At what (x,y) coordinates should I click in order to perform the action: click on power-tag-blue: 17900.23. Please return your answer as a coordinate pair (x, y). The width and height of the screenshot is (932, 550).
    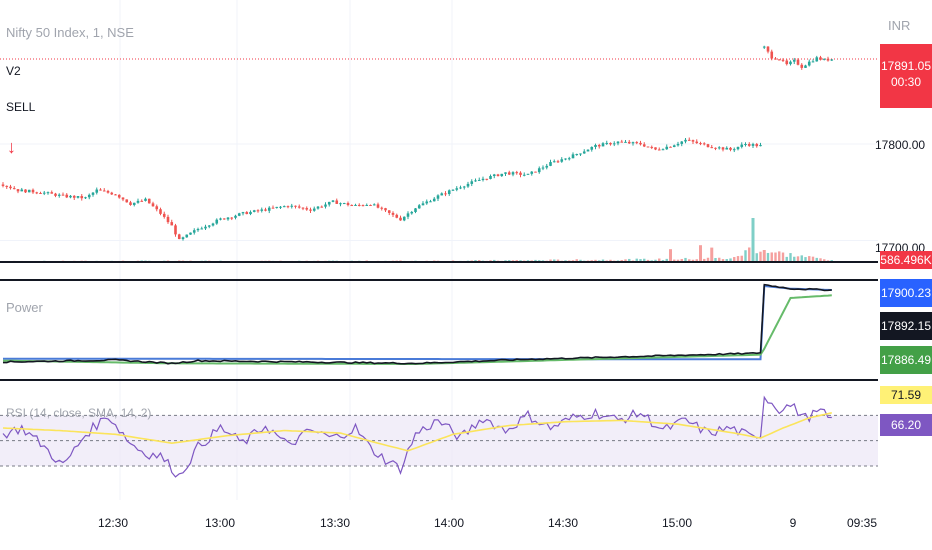
    Looking at the image, I should click on (906, 293).